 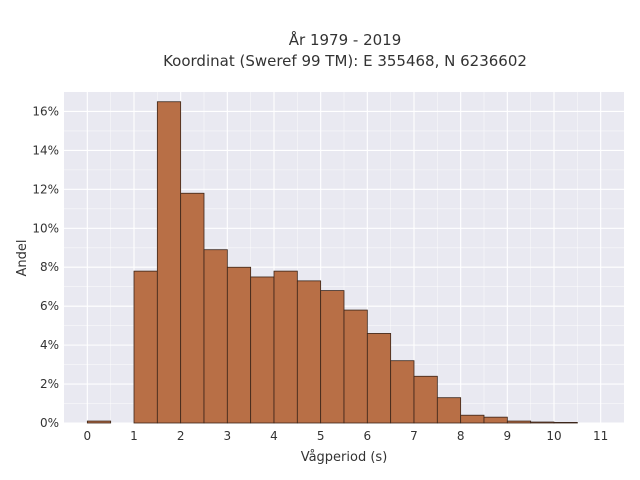 I want to click on y-tick-label: 2%, so click(x=49, y=384).